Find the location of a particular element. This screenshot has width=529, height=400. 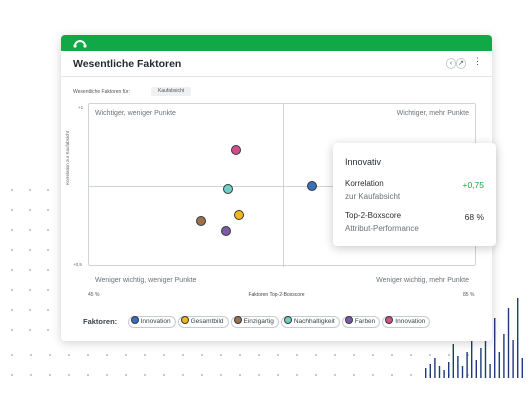

expand-icon: ↗ is located at coordinates (461, 63).